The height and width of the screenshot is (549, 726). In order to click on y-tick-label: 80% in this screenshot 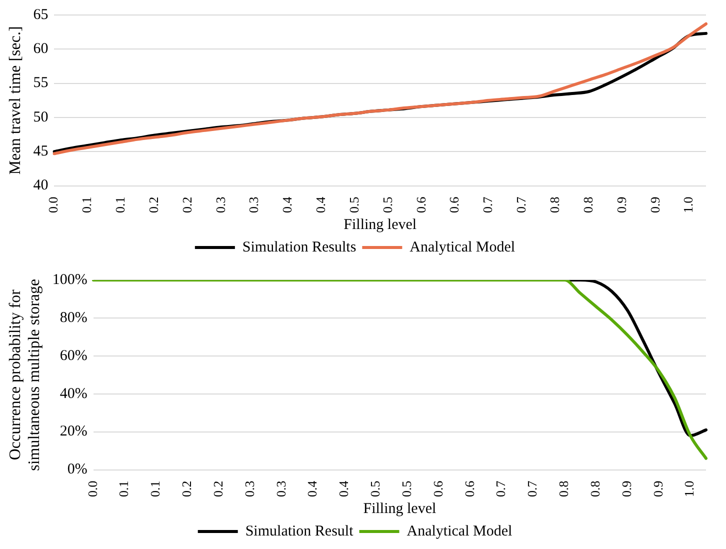, I will do `click(74, 318)`.